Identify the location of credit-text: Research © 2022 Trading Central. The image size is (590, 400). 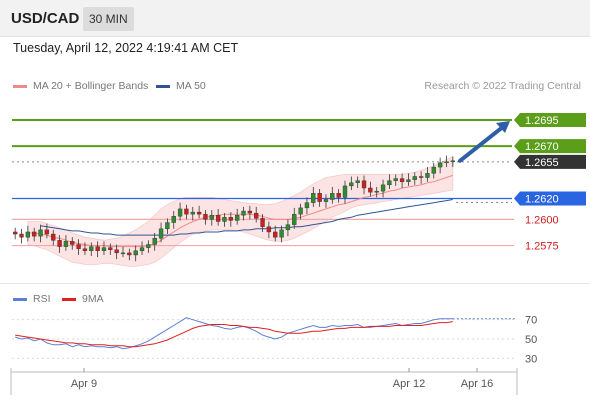
(502, 86).